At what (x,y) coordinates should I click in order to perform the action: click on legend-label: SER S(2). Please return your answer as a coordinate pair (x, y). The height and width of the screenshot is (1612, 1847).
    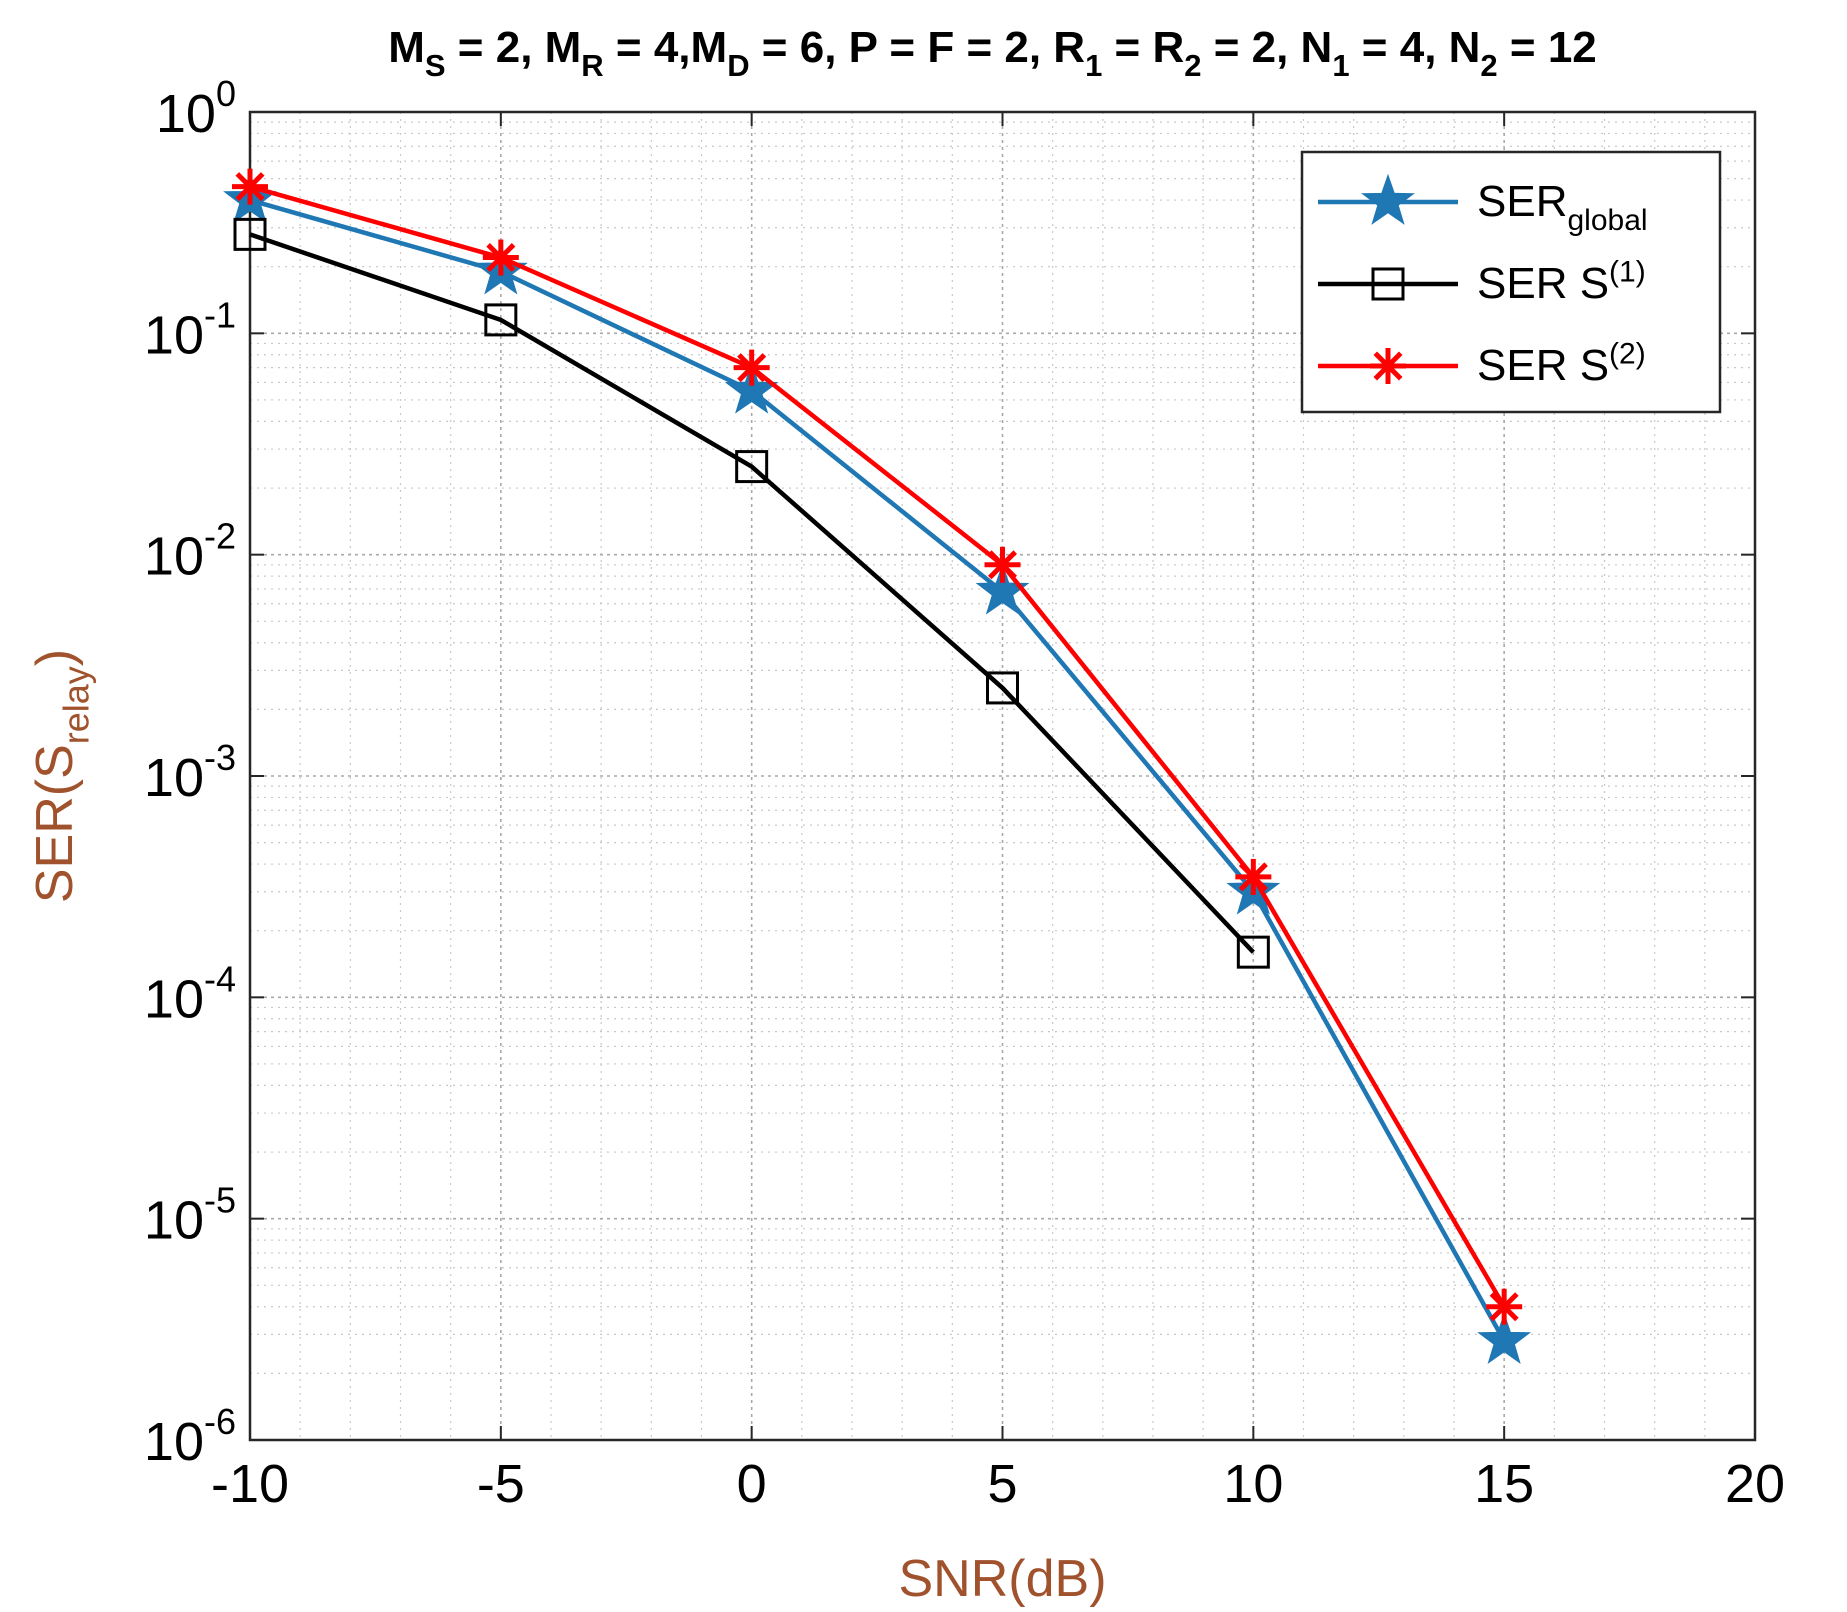
    Looking at the image, I should click on (1561, 363).